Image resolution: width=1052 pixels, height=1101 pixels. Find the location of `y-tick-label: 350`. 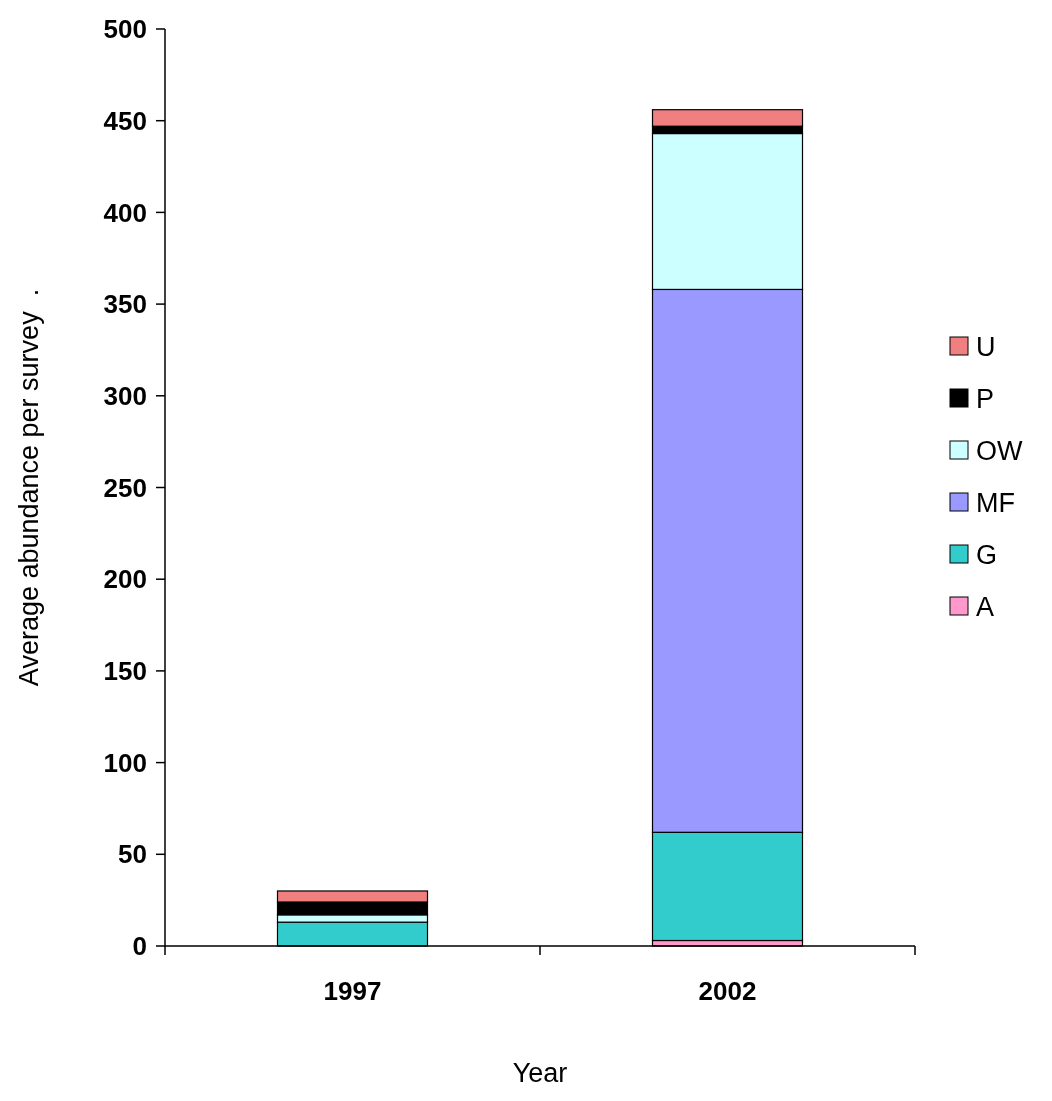

y-tick-label: 350 is located at coordinates (125, 304).